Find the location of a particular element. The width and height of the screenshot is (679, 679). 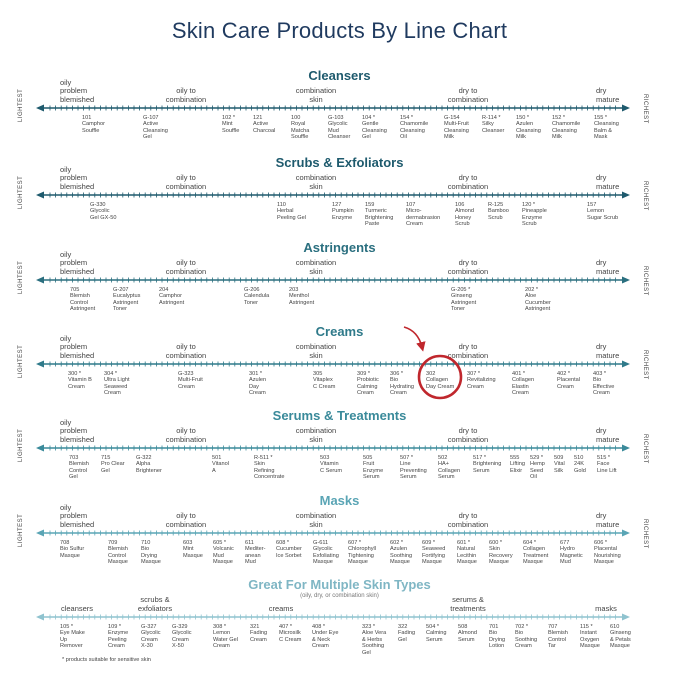

product-item: 604 * Collagen Treatment Masque is located at coordinates (536, 553).